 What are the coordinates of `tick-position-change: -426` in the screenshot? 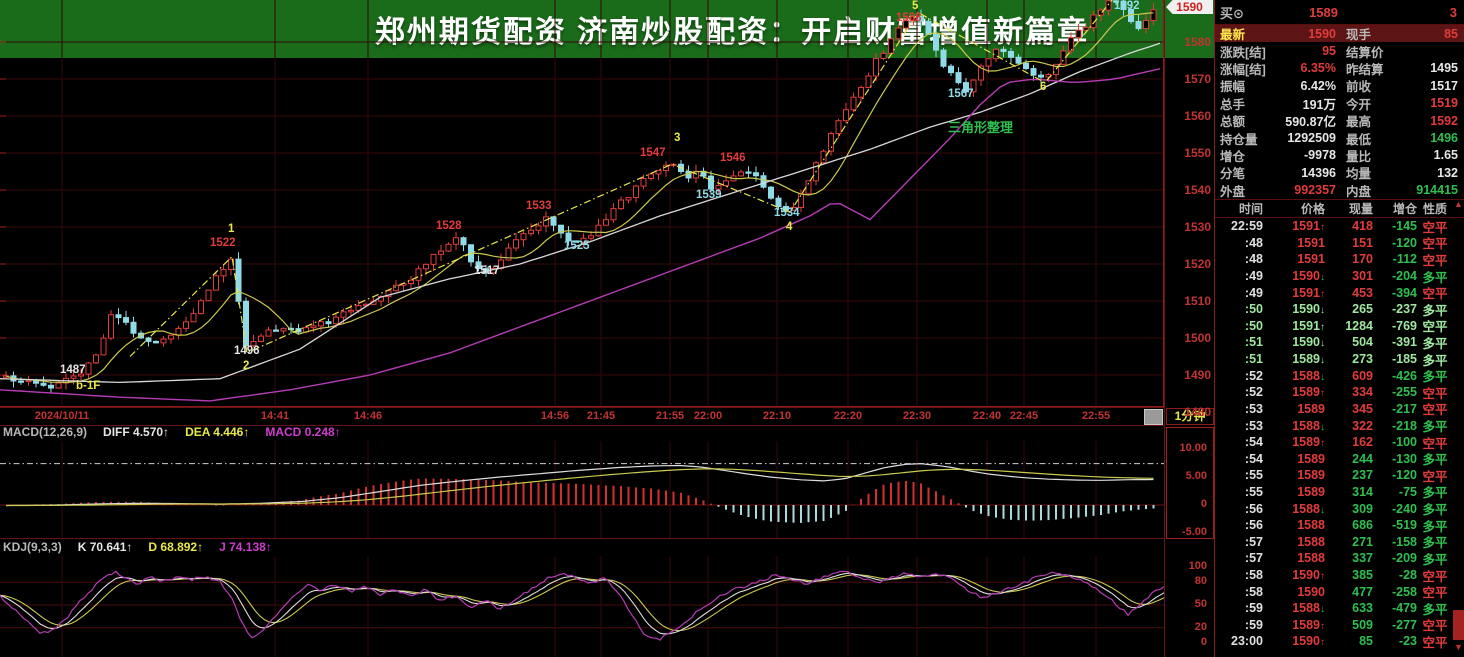 It's located at (1404, 375).